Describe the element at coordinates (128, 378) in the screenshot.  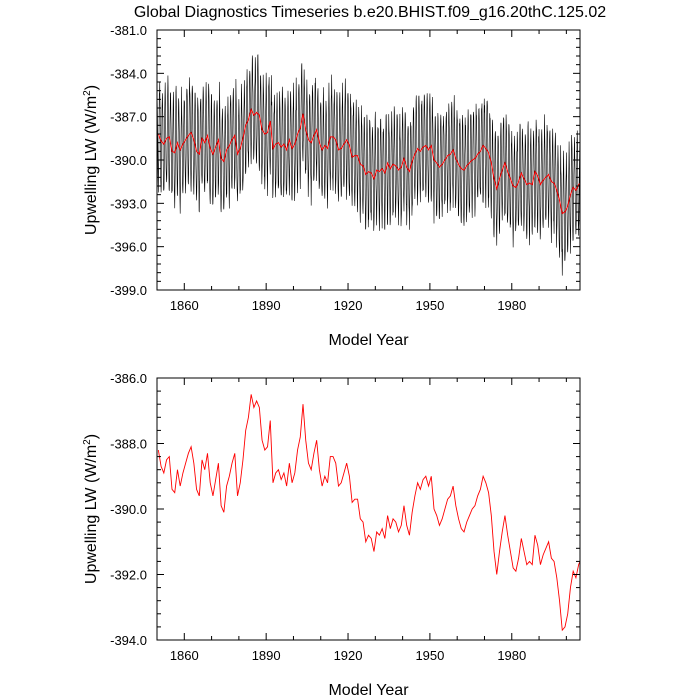
I see `y-tick-label: -386.0` at that location.